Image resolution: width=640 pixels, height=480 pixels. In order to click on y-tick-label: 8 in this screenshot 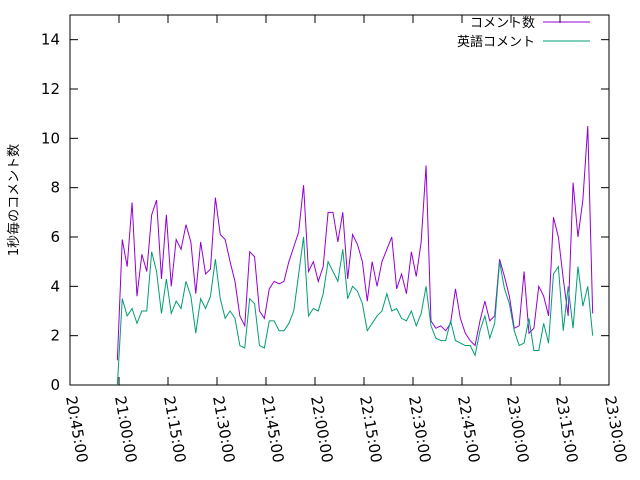, I will do `click(55, 188)`.